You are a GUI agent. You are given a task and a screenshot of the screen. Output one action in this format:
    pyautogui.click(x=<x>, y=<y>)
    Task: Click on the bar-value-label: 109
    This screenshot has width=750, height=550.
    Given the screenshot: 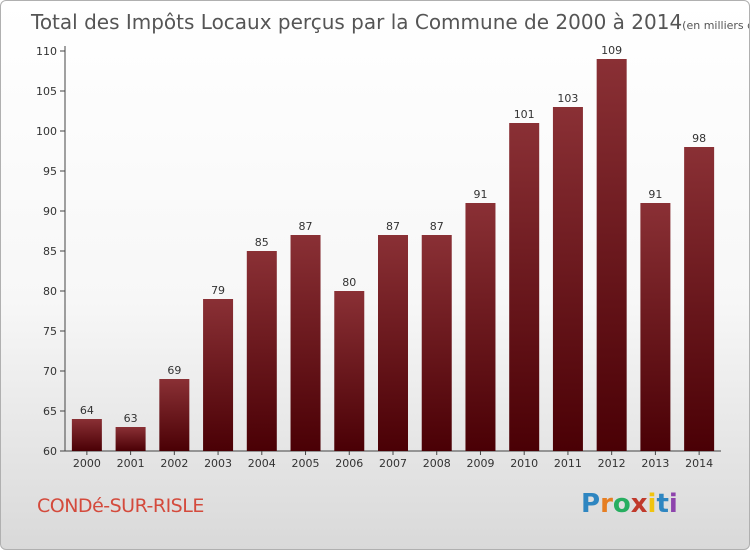 What is the action you would take?
    pyautogui.click(x=611, y=50)
    